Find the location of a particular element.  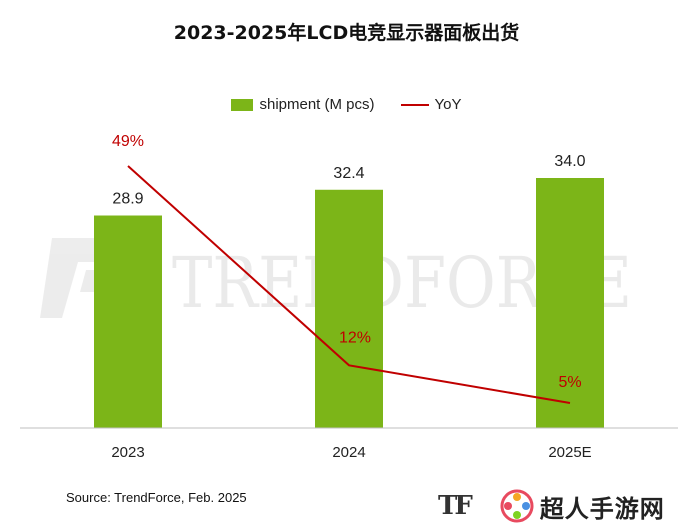

bar-2024 is located at coordinates (349, 308).